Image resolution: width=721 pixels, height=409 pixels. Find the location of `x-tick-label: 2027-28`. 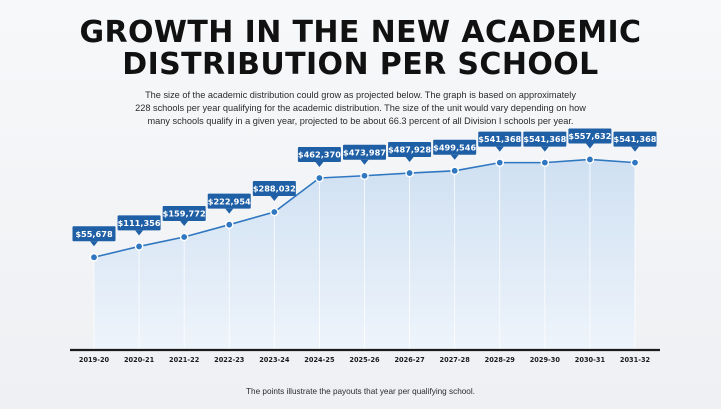

x-tick-label: 2027-28 is located at coordinates (455, 360).